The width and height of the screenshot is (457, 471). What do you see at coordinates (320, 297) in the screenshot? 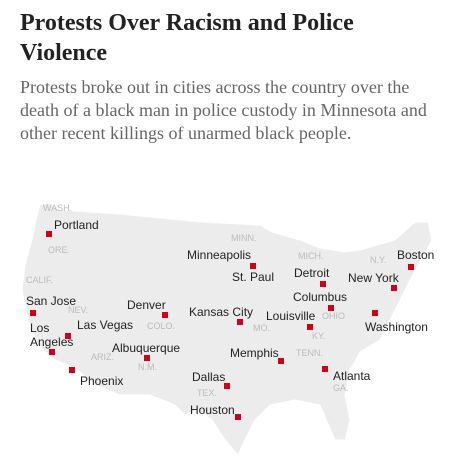
I see `city-label: Columbus` at bounding box center [320, 297].